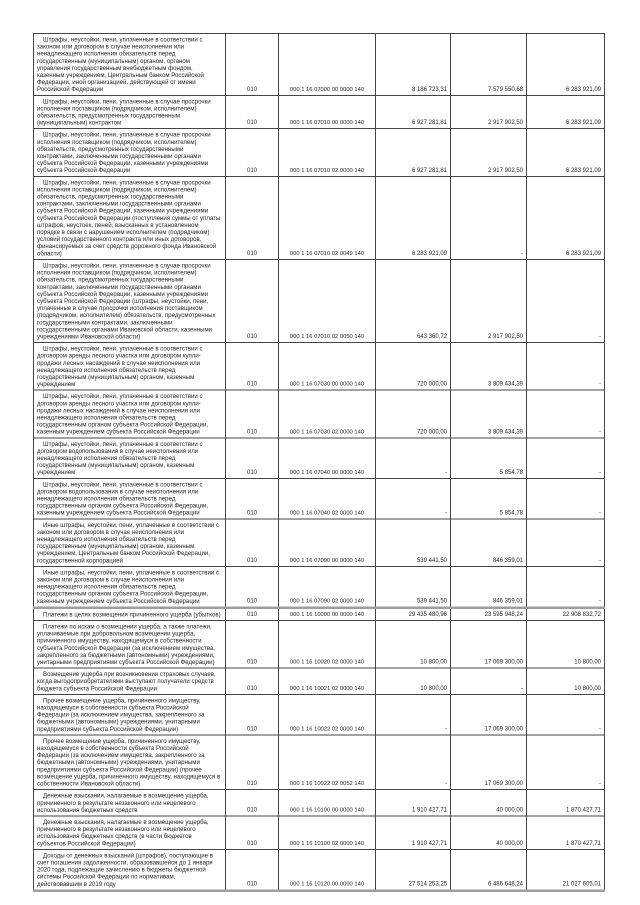 Image resolution: width=640 pixels, height=905 pixels. I want to click on row-amount-2-cell: -, so click(488, 681).